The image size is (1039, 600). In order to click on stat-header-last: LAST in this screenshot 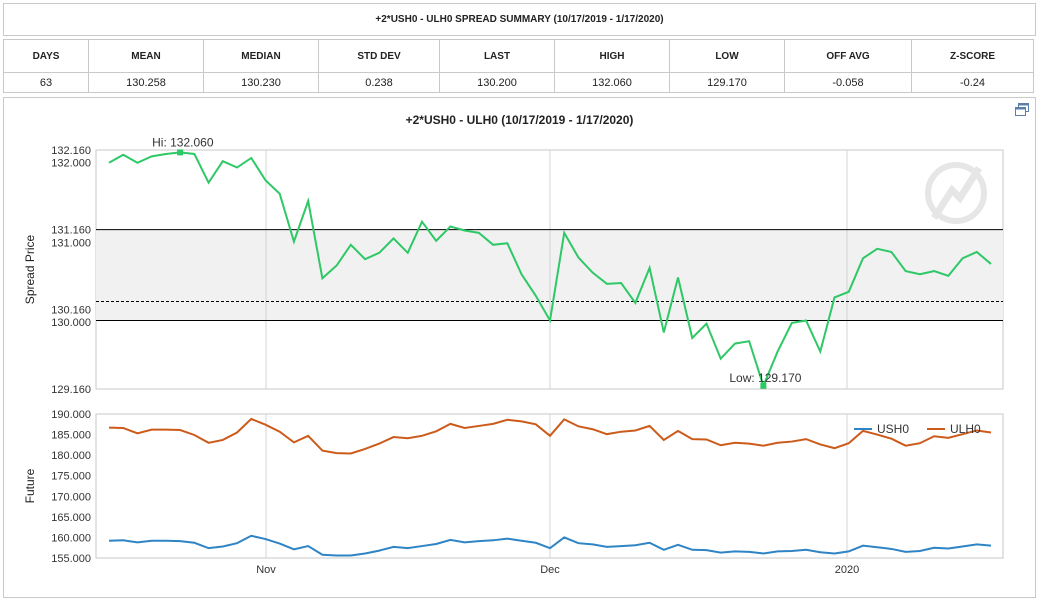, I will do `click(497, 56)`.